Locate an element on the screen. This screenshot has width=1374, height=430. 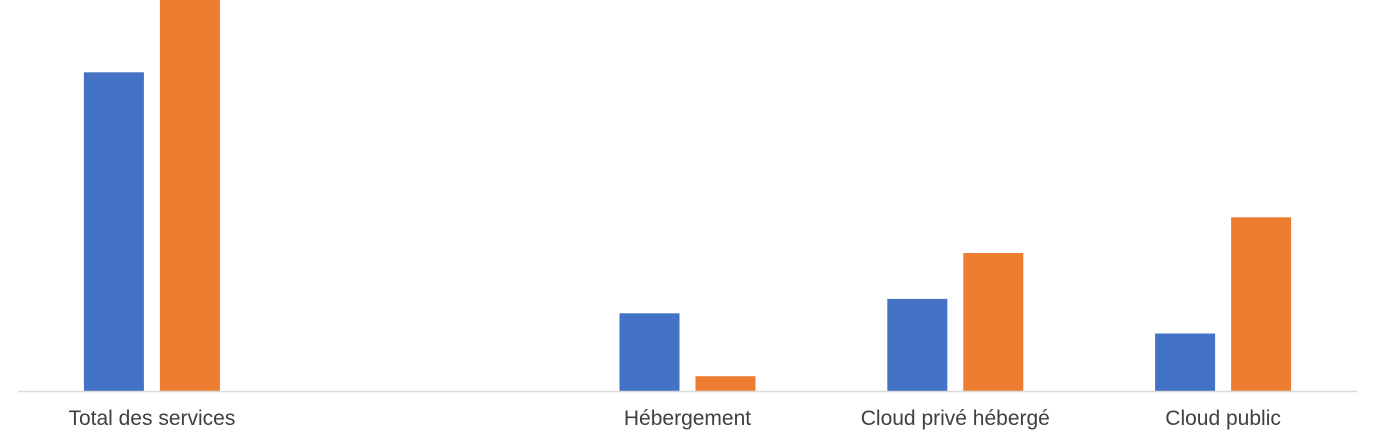
x-tick-label: Cloud privé hébergé is located at coordinates (955, 418).